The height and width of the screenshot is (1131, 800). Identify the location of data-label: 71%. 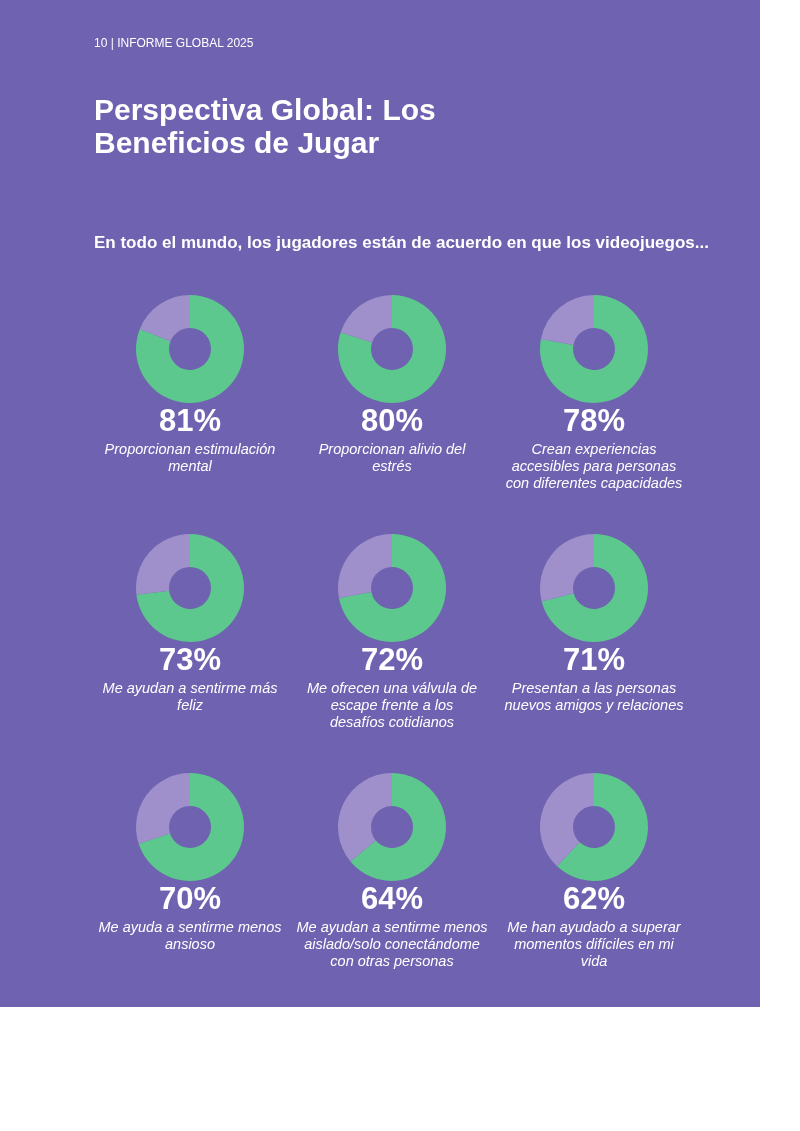
(594, 659).